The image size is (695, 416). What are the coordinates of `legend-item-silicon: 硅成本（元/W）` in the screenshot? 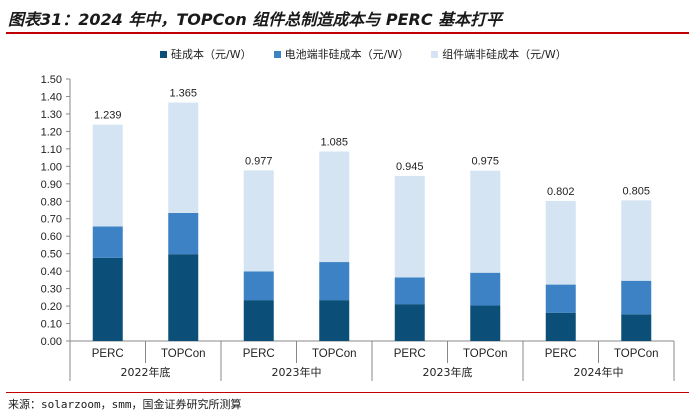 It's located at (206, 54).